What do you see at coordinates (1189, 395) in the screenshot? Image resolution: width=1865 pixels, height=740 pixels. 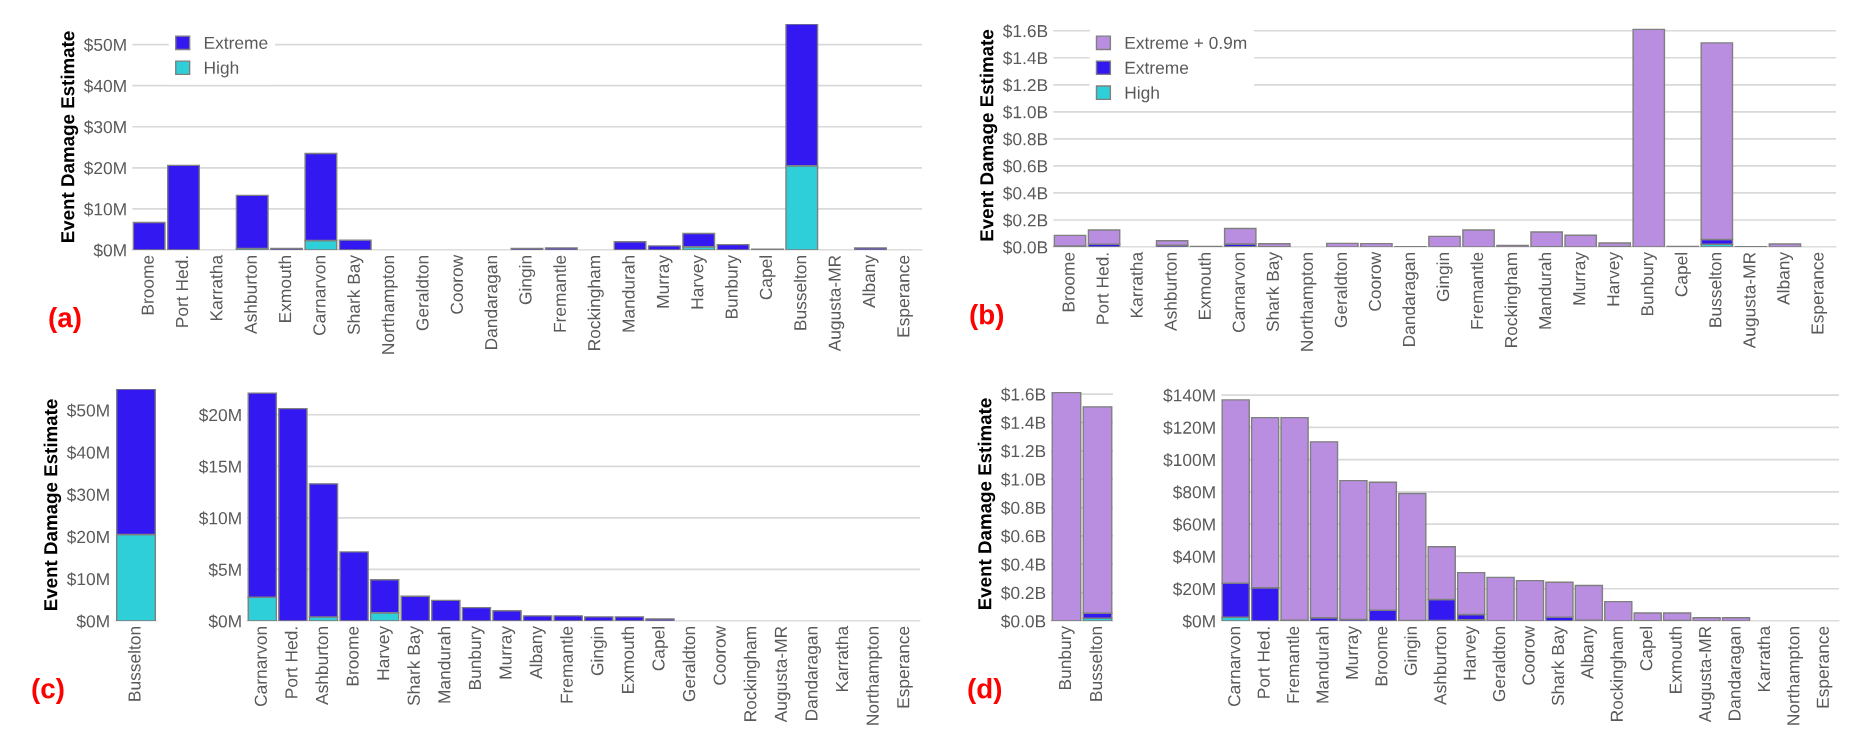 I see `y-tick-label: $140M` at bounding box center [1189, 395].